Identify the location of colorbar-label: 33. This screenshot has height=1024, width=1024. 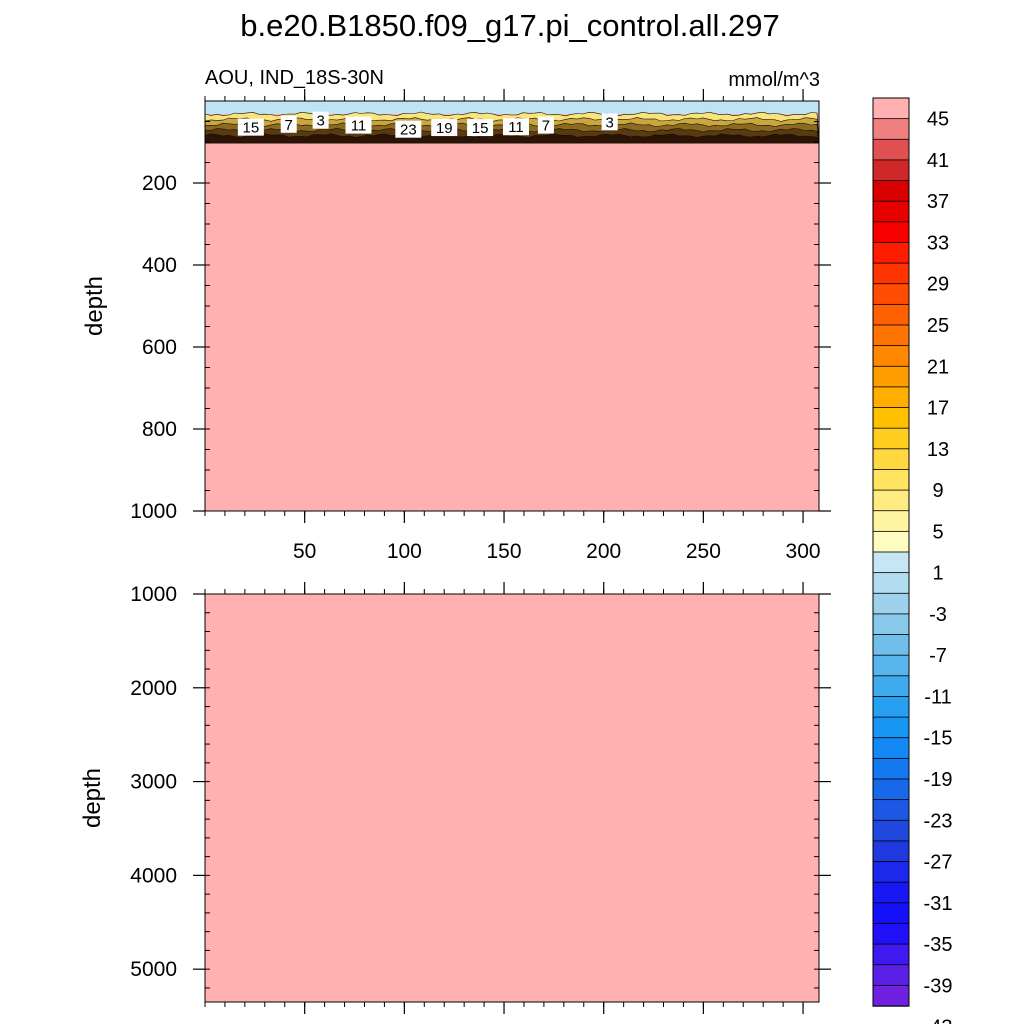
(938, 243).